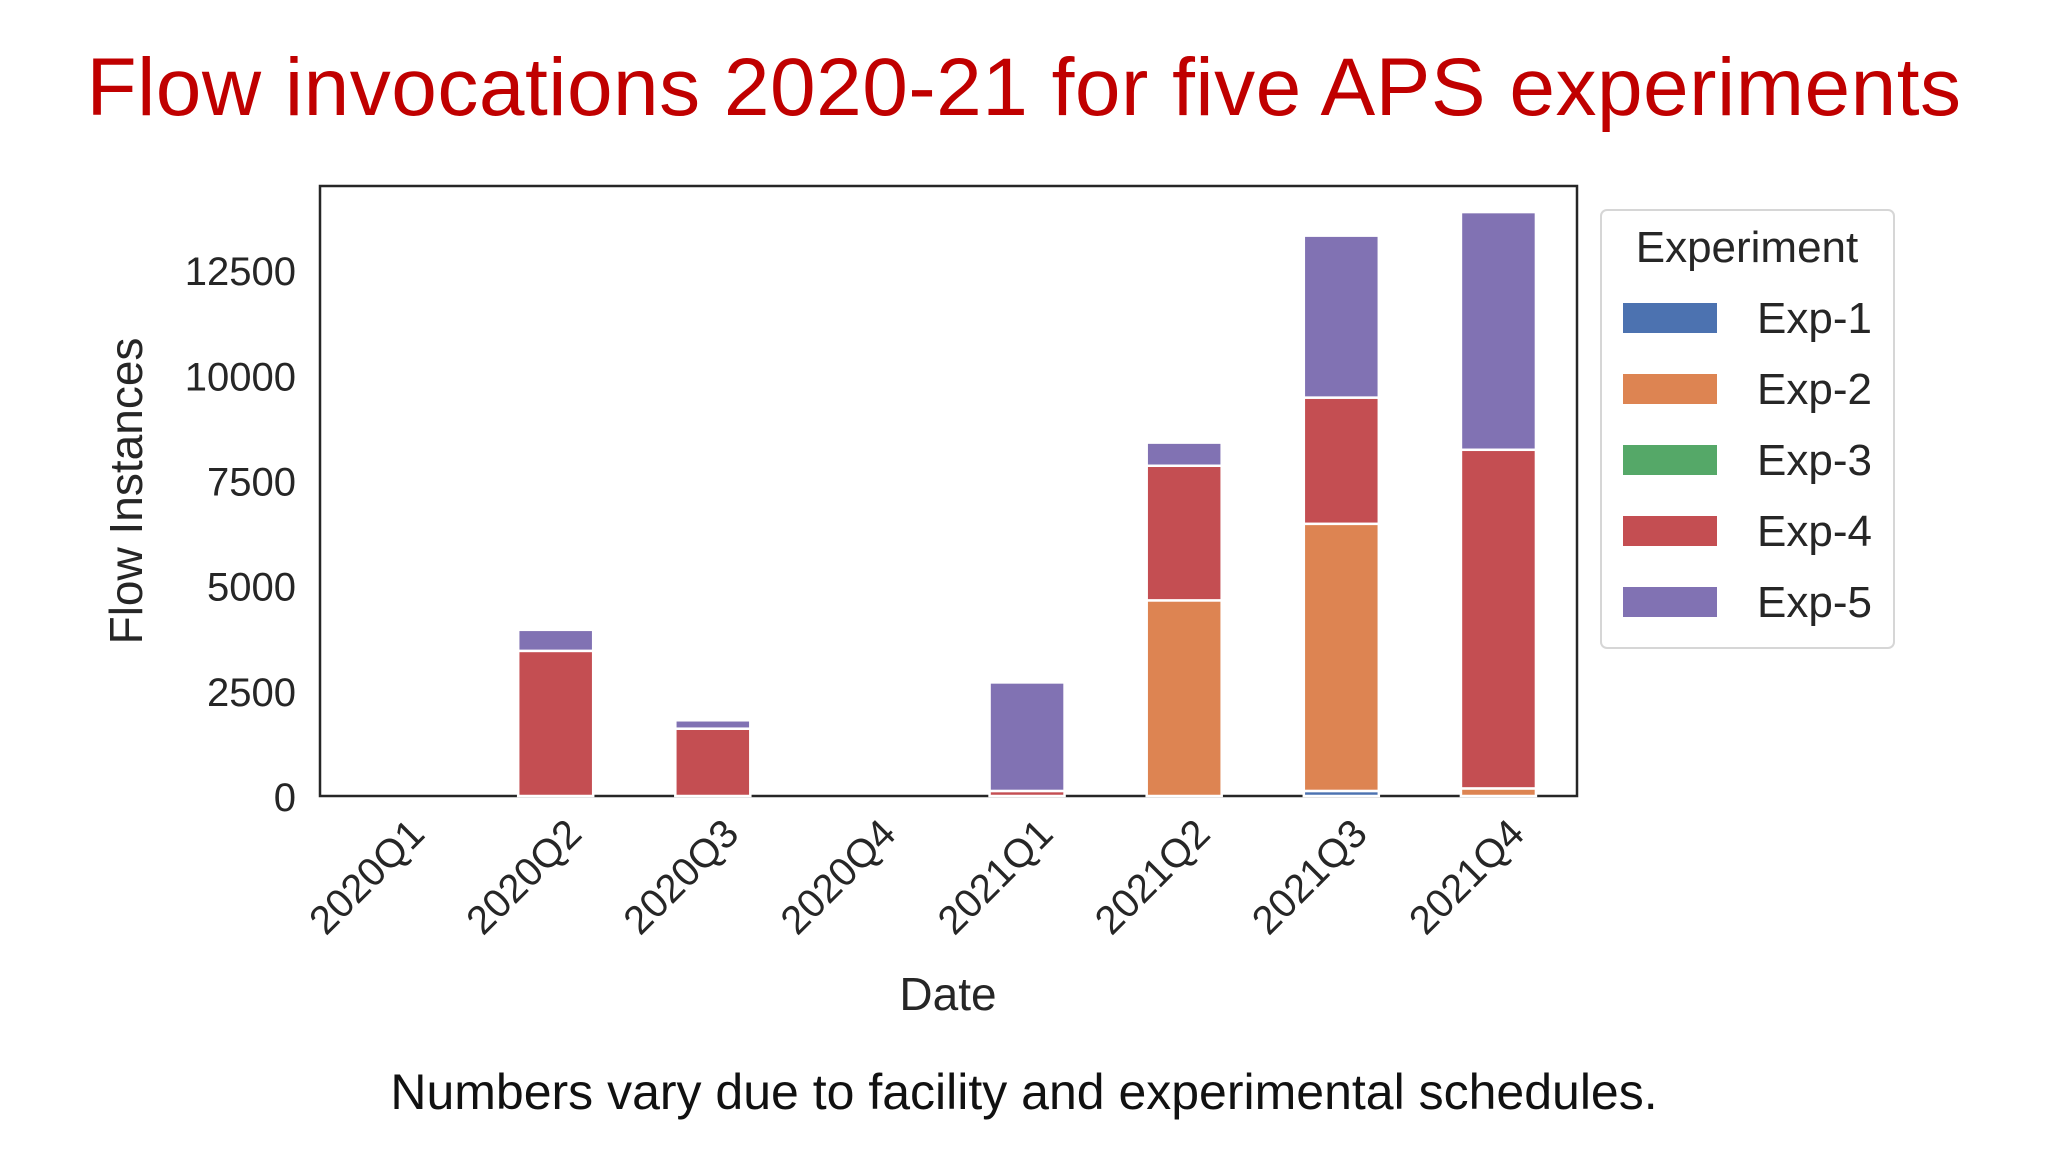 This screenshot has height=1152, width=2048. I want to click on bar-exp-5-2021q2, so click(1184, 454).